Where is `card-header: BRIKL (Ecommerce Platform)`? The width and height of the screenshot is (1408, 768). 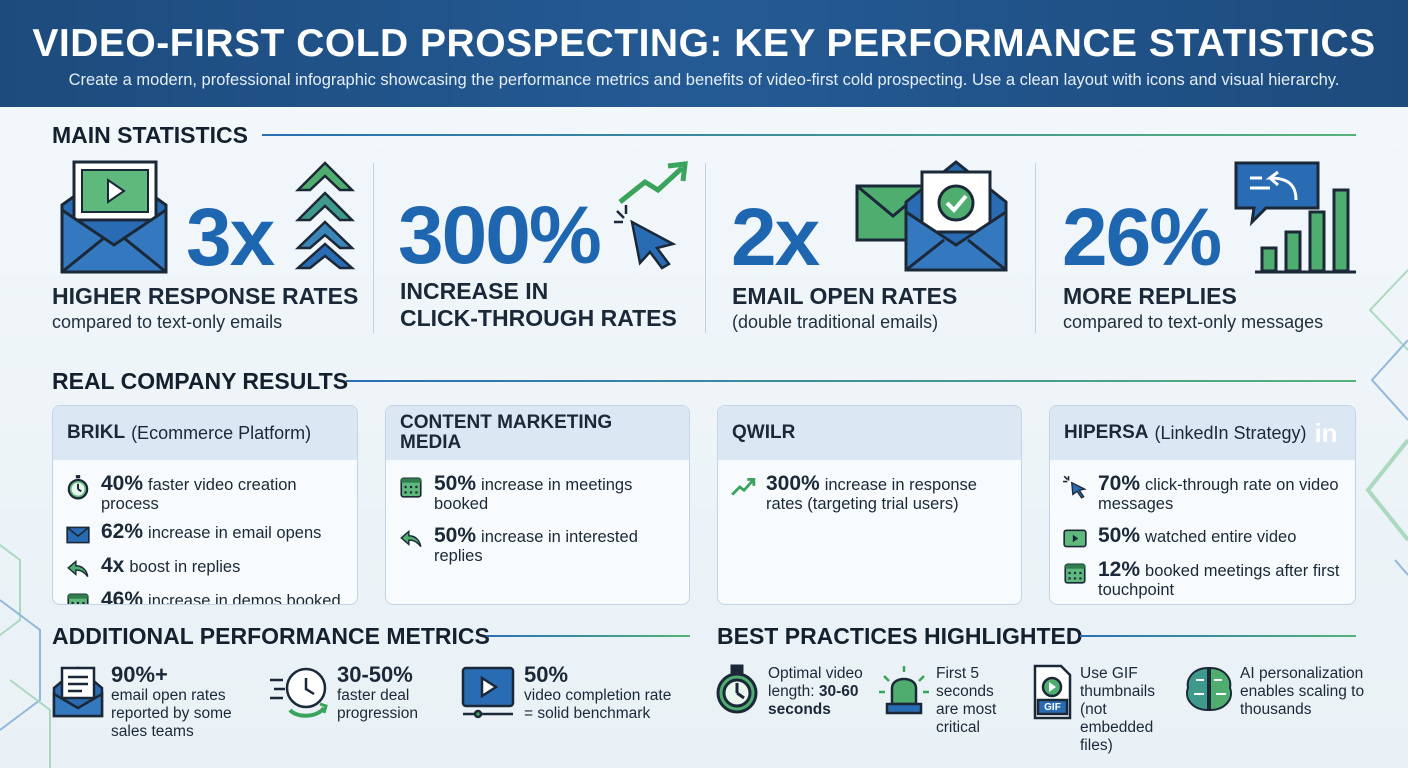
card-header: BRIKL (Ecommerce Platform) is located at coordinates (205, 433).